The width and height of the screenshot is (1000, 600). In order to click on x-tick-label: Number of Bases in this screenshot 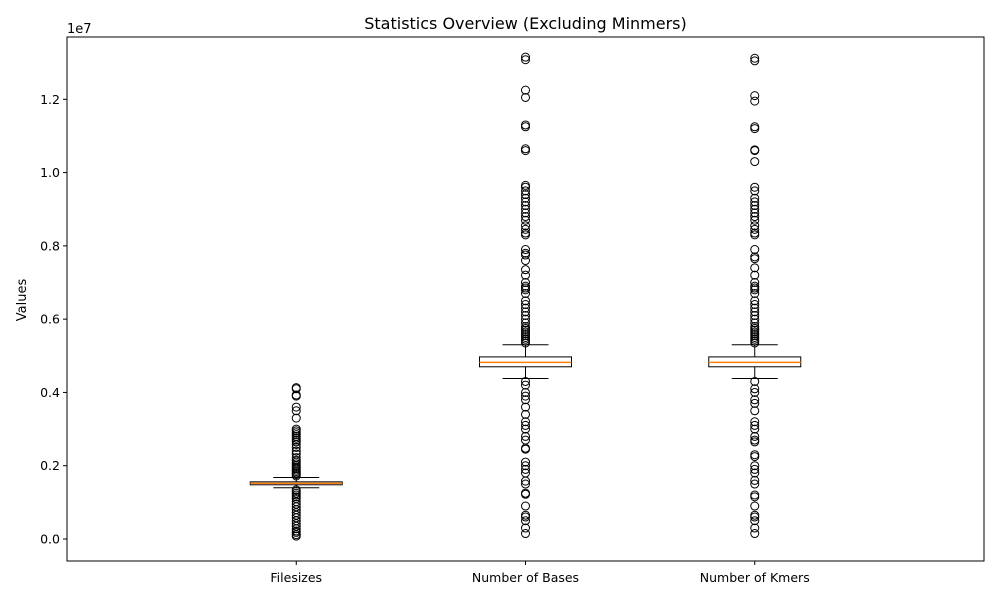, I will do `click(525, 577)`.